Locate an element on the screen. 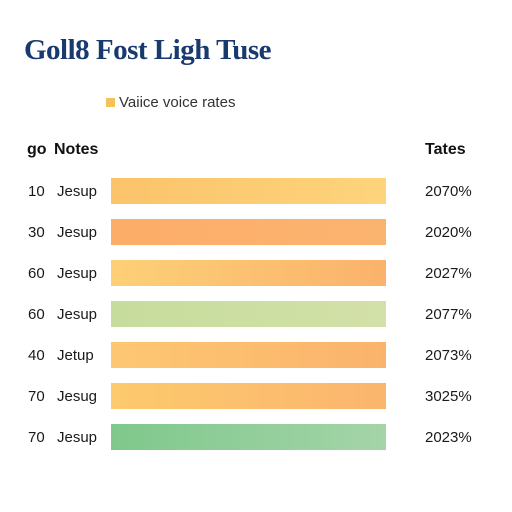  row-index: 40 is located at coordinates (36, 355).